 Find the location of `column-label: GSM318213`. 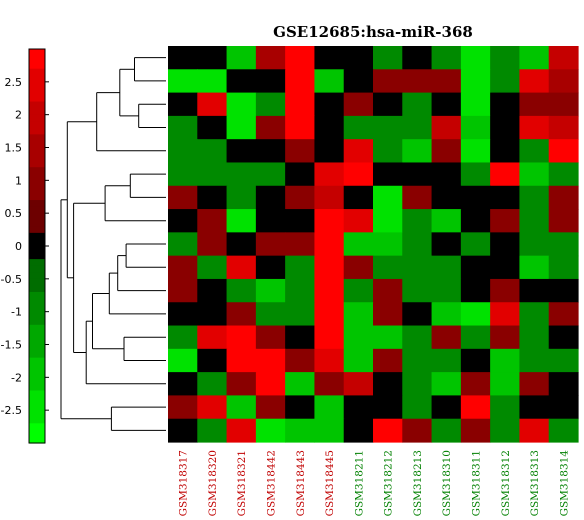

column-label: GSM318213 is located at coordinates (418, 483).